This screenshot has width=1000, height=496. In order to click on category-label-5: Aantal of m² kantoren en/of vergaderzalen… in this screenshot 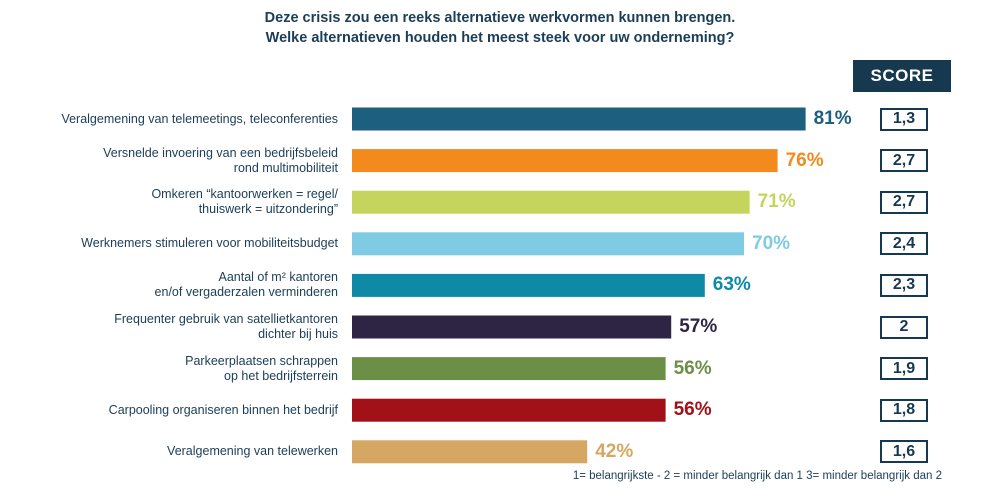, I will do `click(178, 285)`.